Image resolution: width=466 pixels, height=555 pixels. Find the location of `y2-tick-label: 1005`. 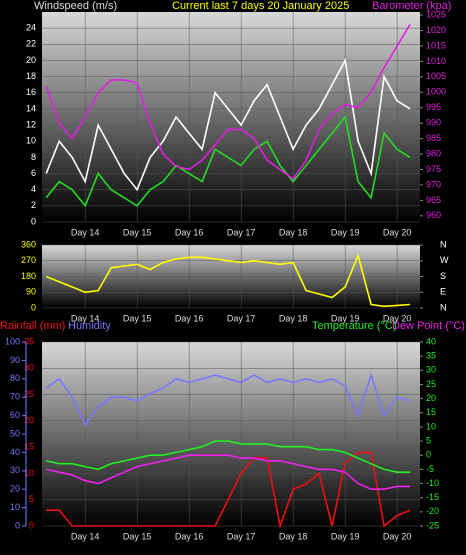

y2-tick-label: 1005 is located at coordinates (436, 76).